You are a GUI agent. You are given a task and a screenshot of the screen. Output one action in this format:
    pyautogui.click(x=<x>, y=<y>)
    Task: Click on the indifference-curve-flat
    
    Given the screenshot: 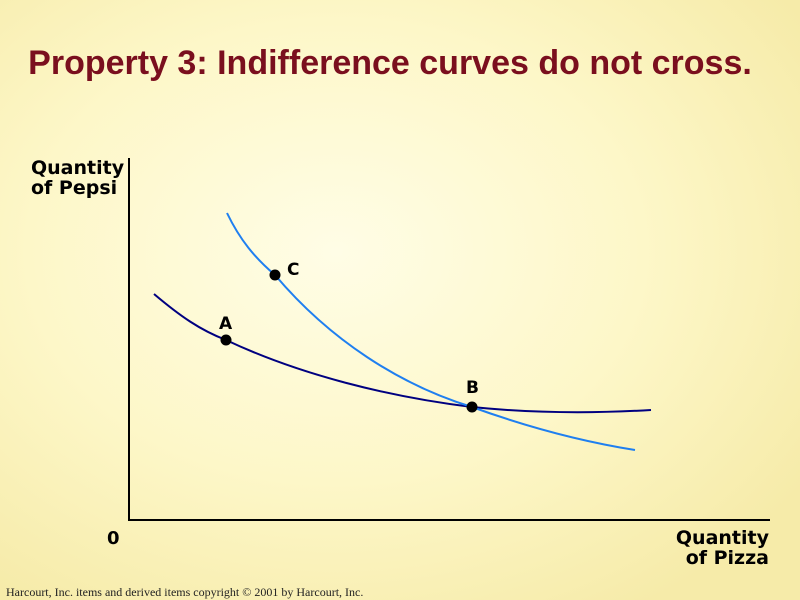 What is the action you would take?
    pyautogui.click(x=402, y=353)
    